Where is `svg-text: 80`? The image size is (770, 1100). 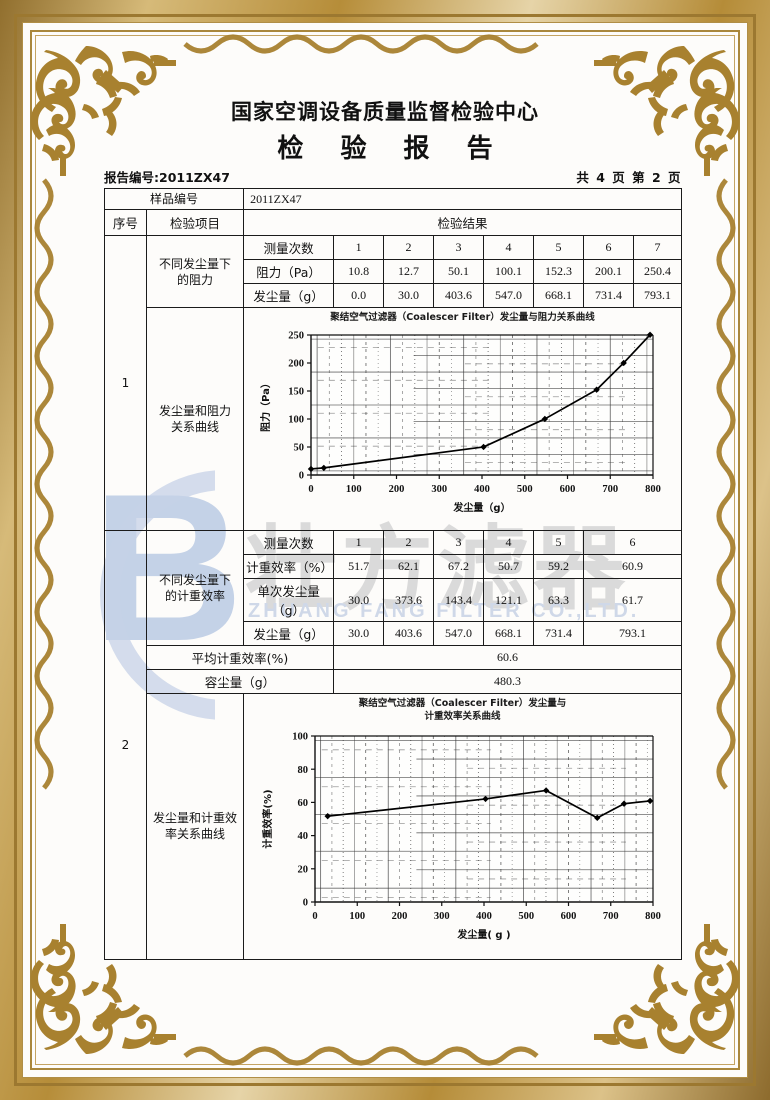 svg-text: 80 is located at coordinates (302, 769).